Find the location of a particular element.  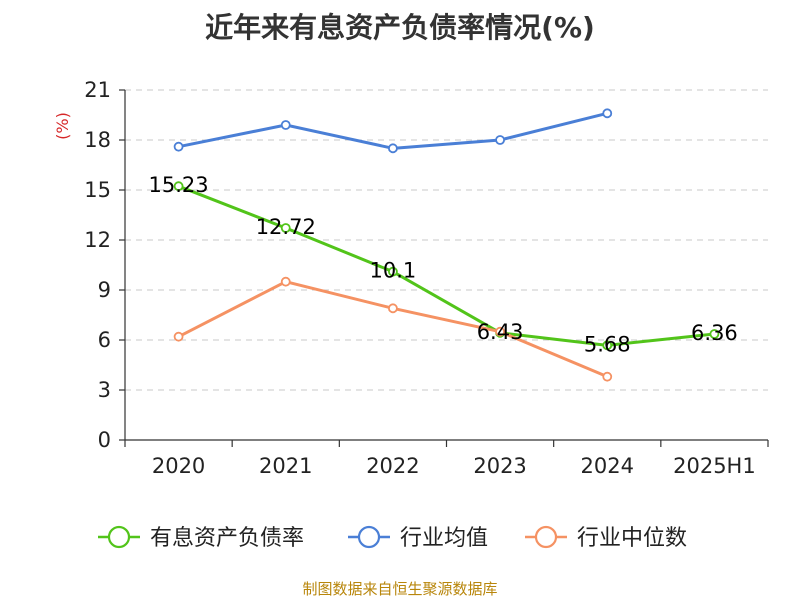

y-tick-label: 6 is located at coordinates (104, 340).